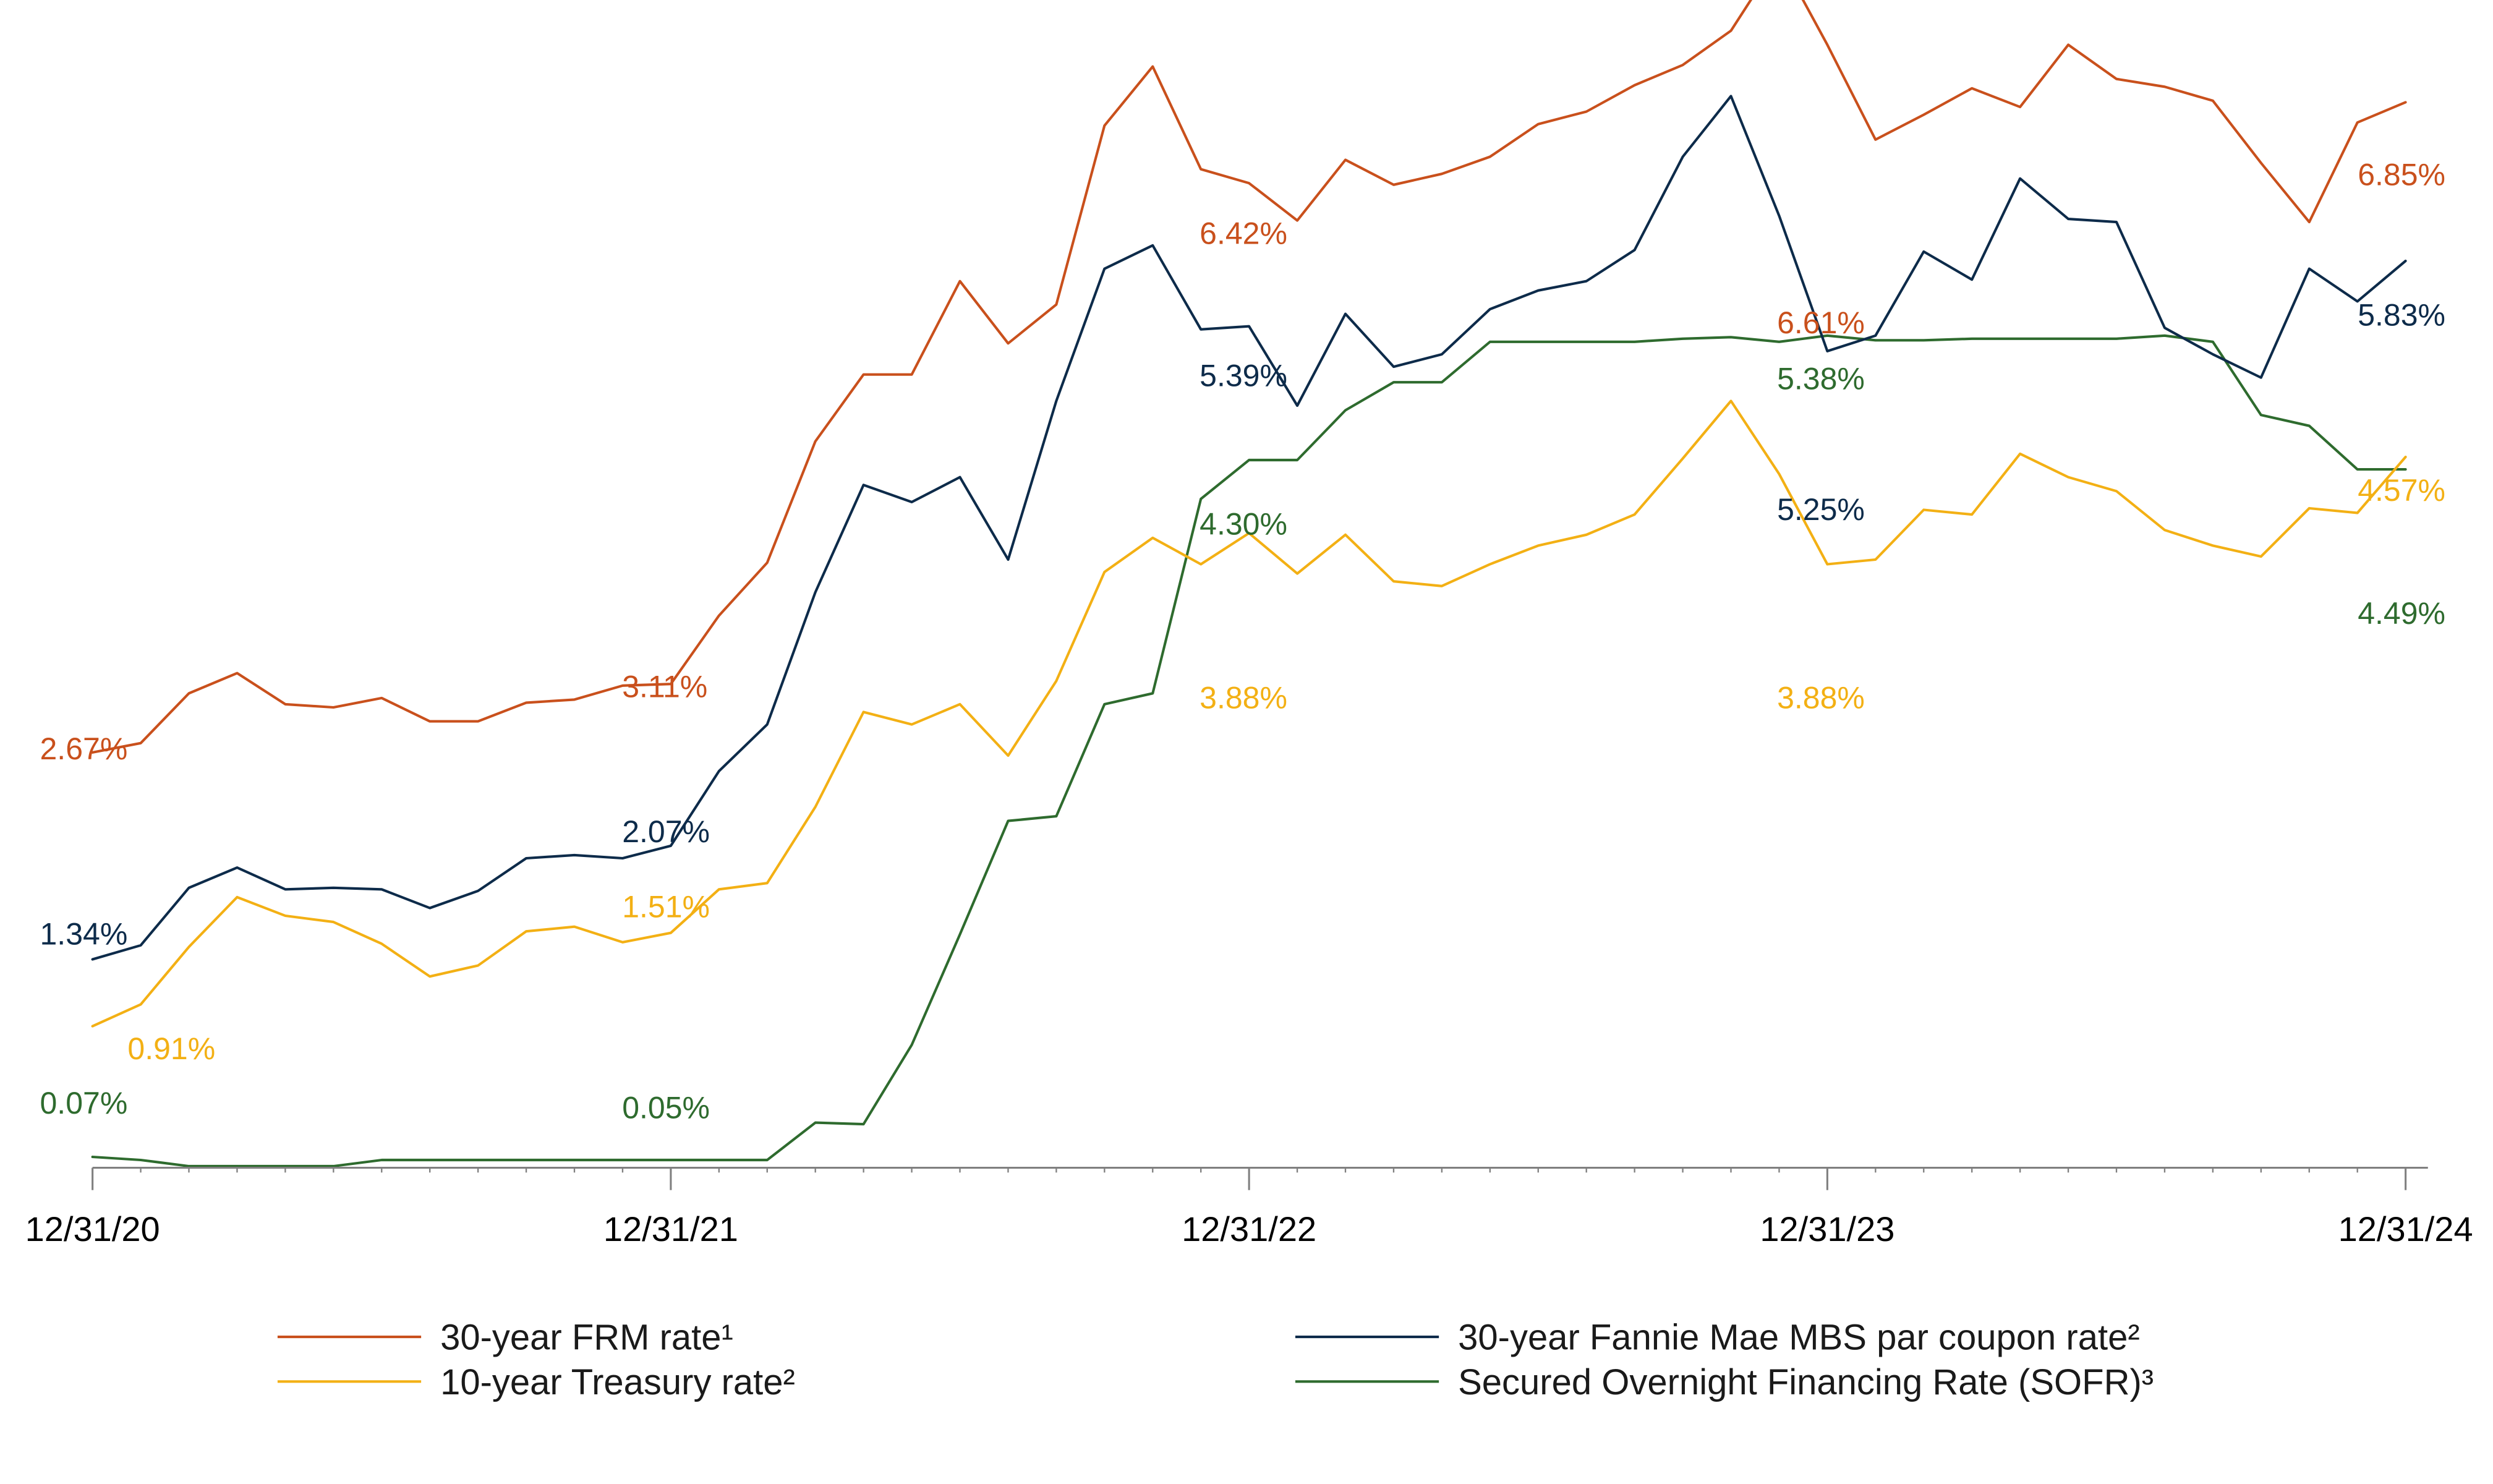  I want to click on data-label: 5.83%, so click(2401, 314).